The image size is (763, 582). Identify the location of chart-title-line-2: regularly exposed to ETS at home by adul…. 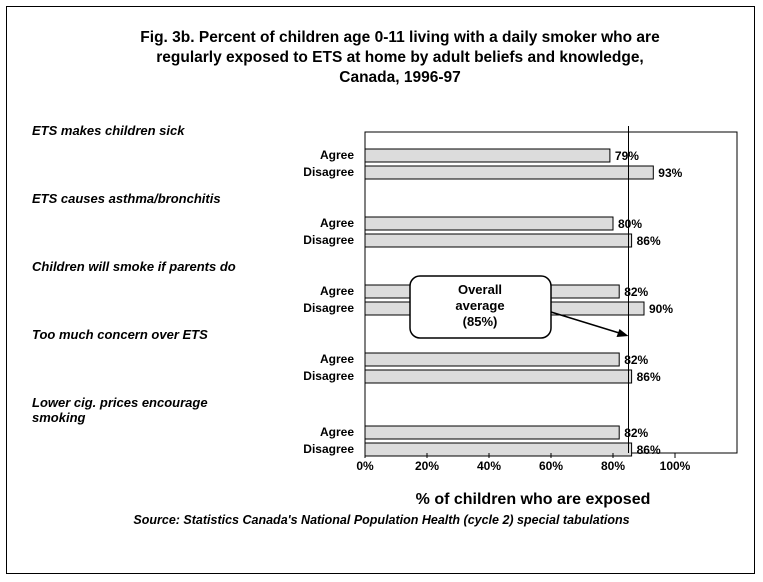
(400, 57).